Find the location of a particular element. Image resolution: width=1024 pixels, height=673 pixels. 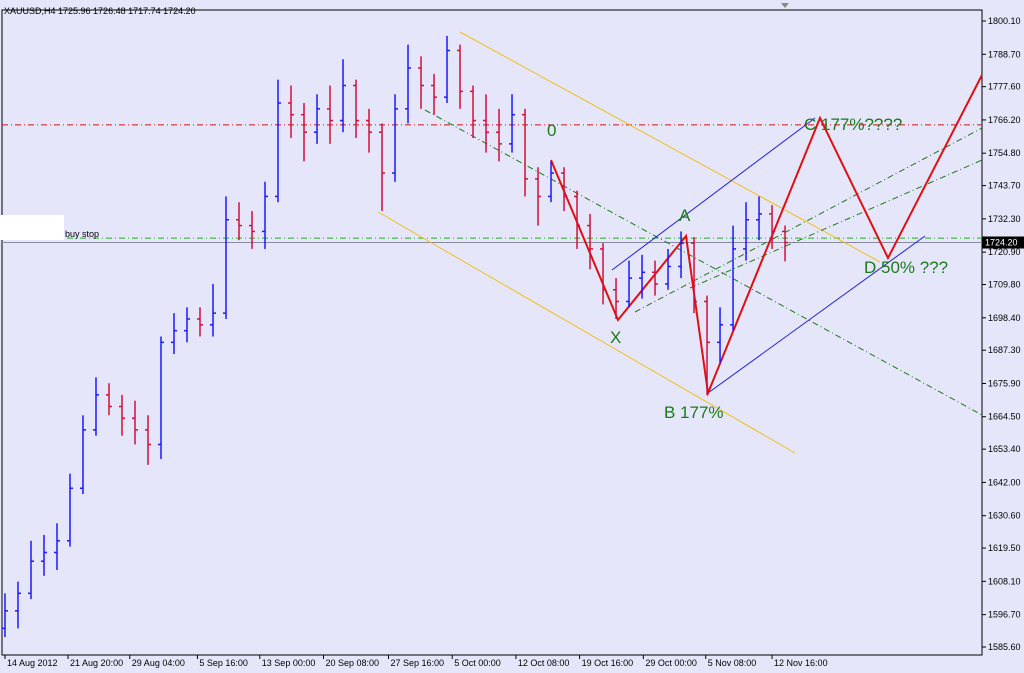

y-tick-label: 1642.00 is located at coordinates (1004, 482).